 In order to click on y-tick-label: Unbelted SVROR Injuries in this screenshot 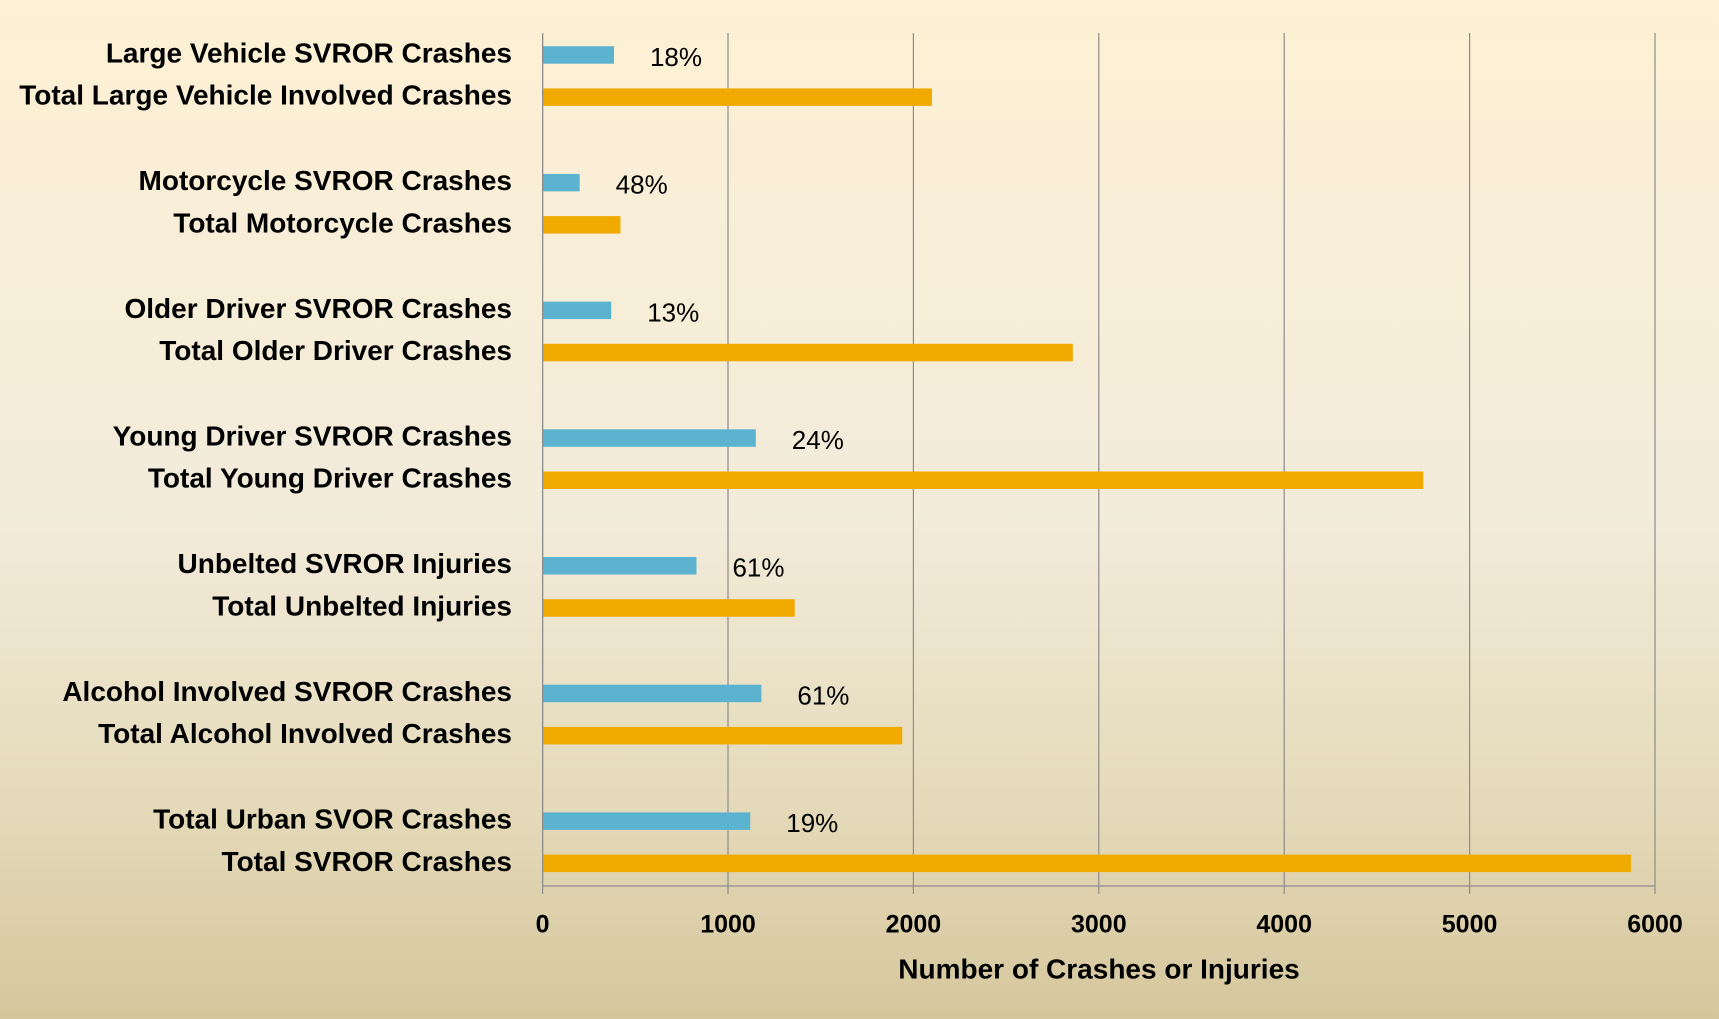, I will do `click(345, 563)`.